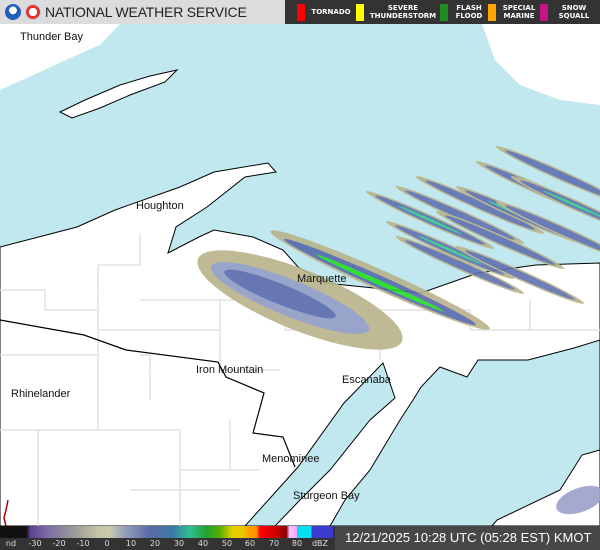 The width and height of the screenshot is (600, 550). What do you see at coordinates (274, 543) in the screenshot?
I see `dbz-tick-label: 70` at bounding box center [274, 543].